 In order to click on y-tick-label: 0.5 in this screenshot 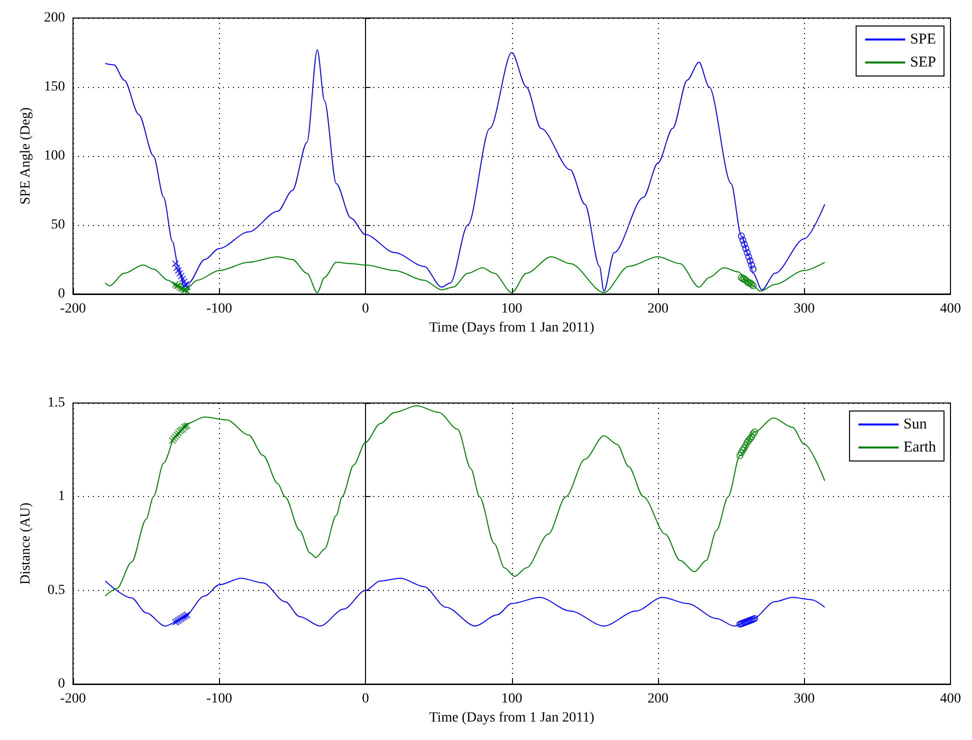, I will do `click(56, 590)`.